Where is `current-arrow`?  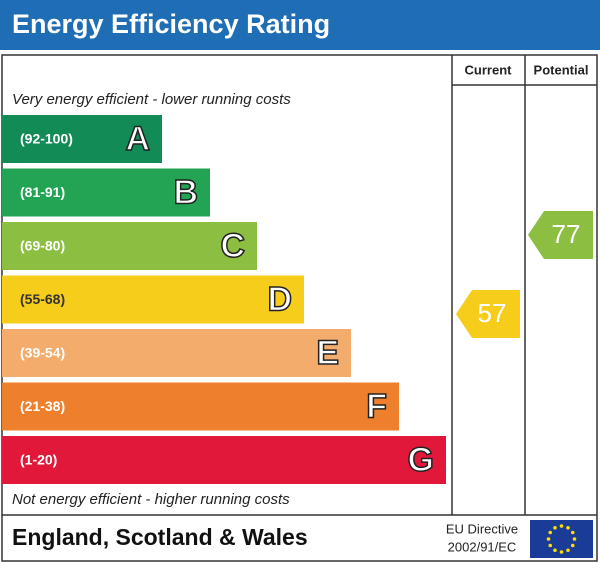
current-arrow is located at coordinates (488, 314).